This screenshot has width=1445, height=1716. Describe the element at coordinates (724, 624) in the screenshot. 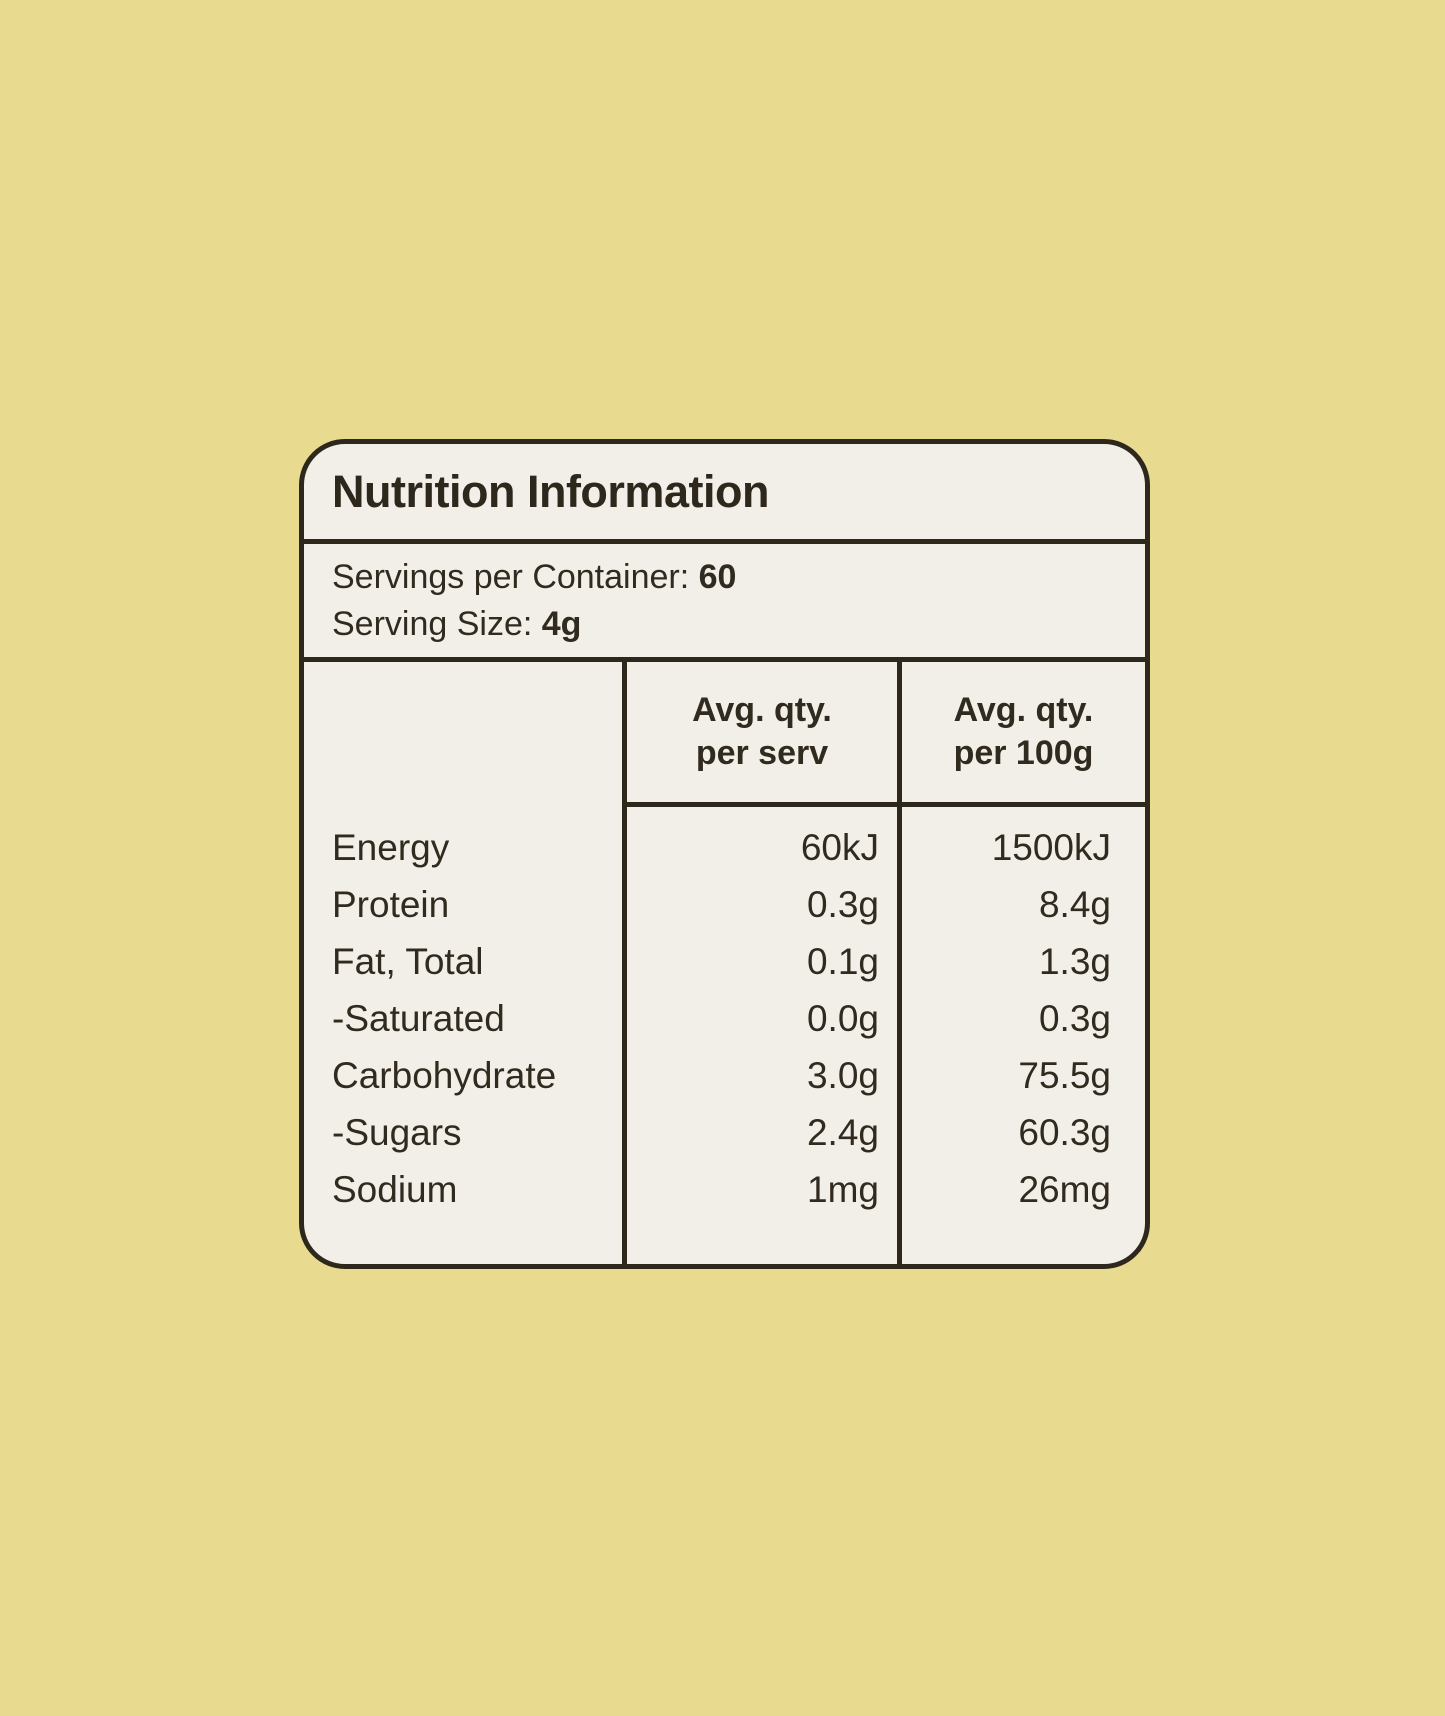

I see `serving-size-line: Serving Size: 4g` at that location.